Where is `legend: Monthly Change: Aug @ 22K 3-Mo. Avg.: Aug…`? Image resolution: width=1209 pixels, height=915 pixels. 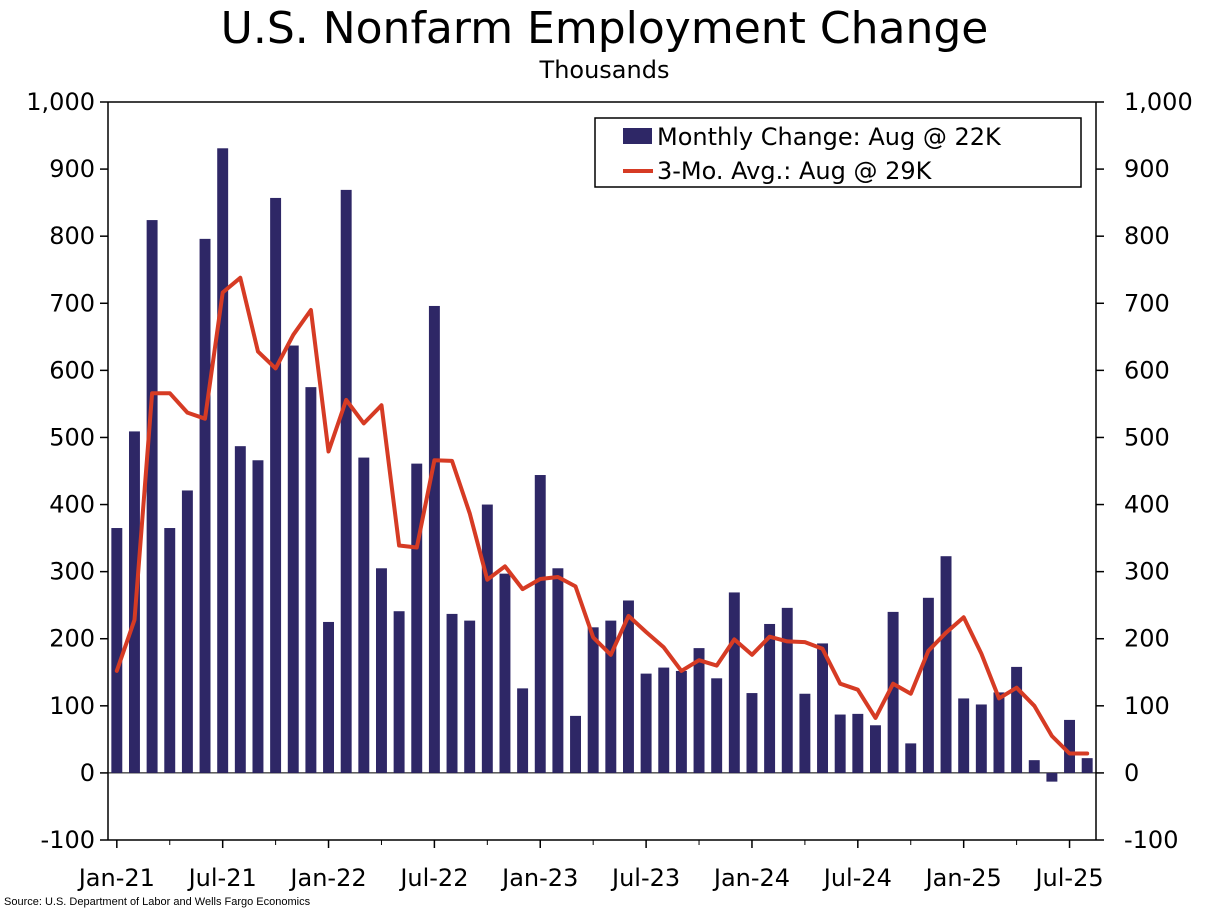
legend: Monthly Change: Aug @ 22K 3-Mo. Avg.: Aug… is located at coordinates (838, 152).